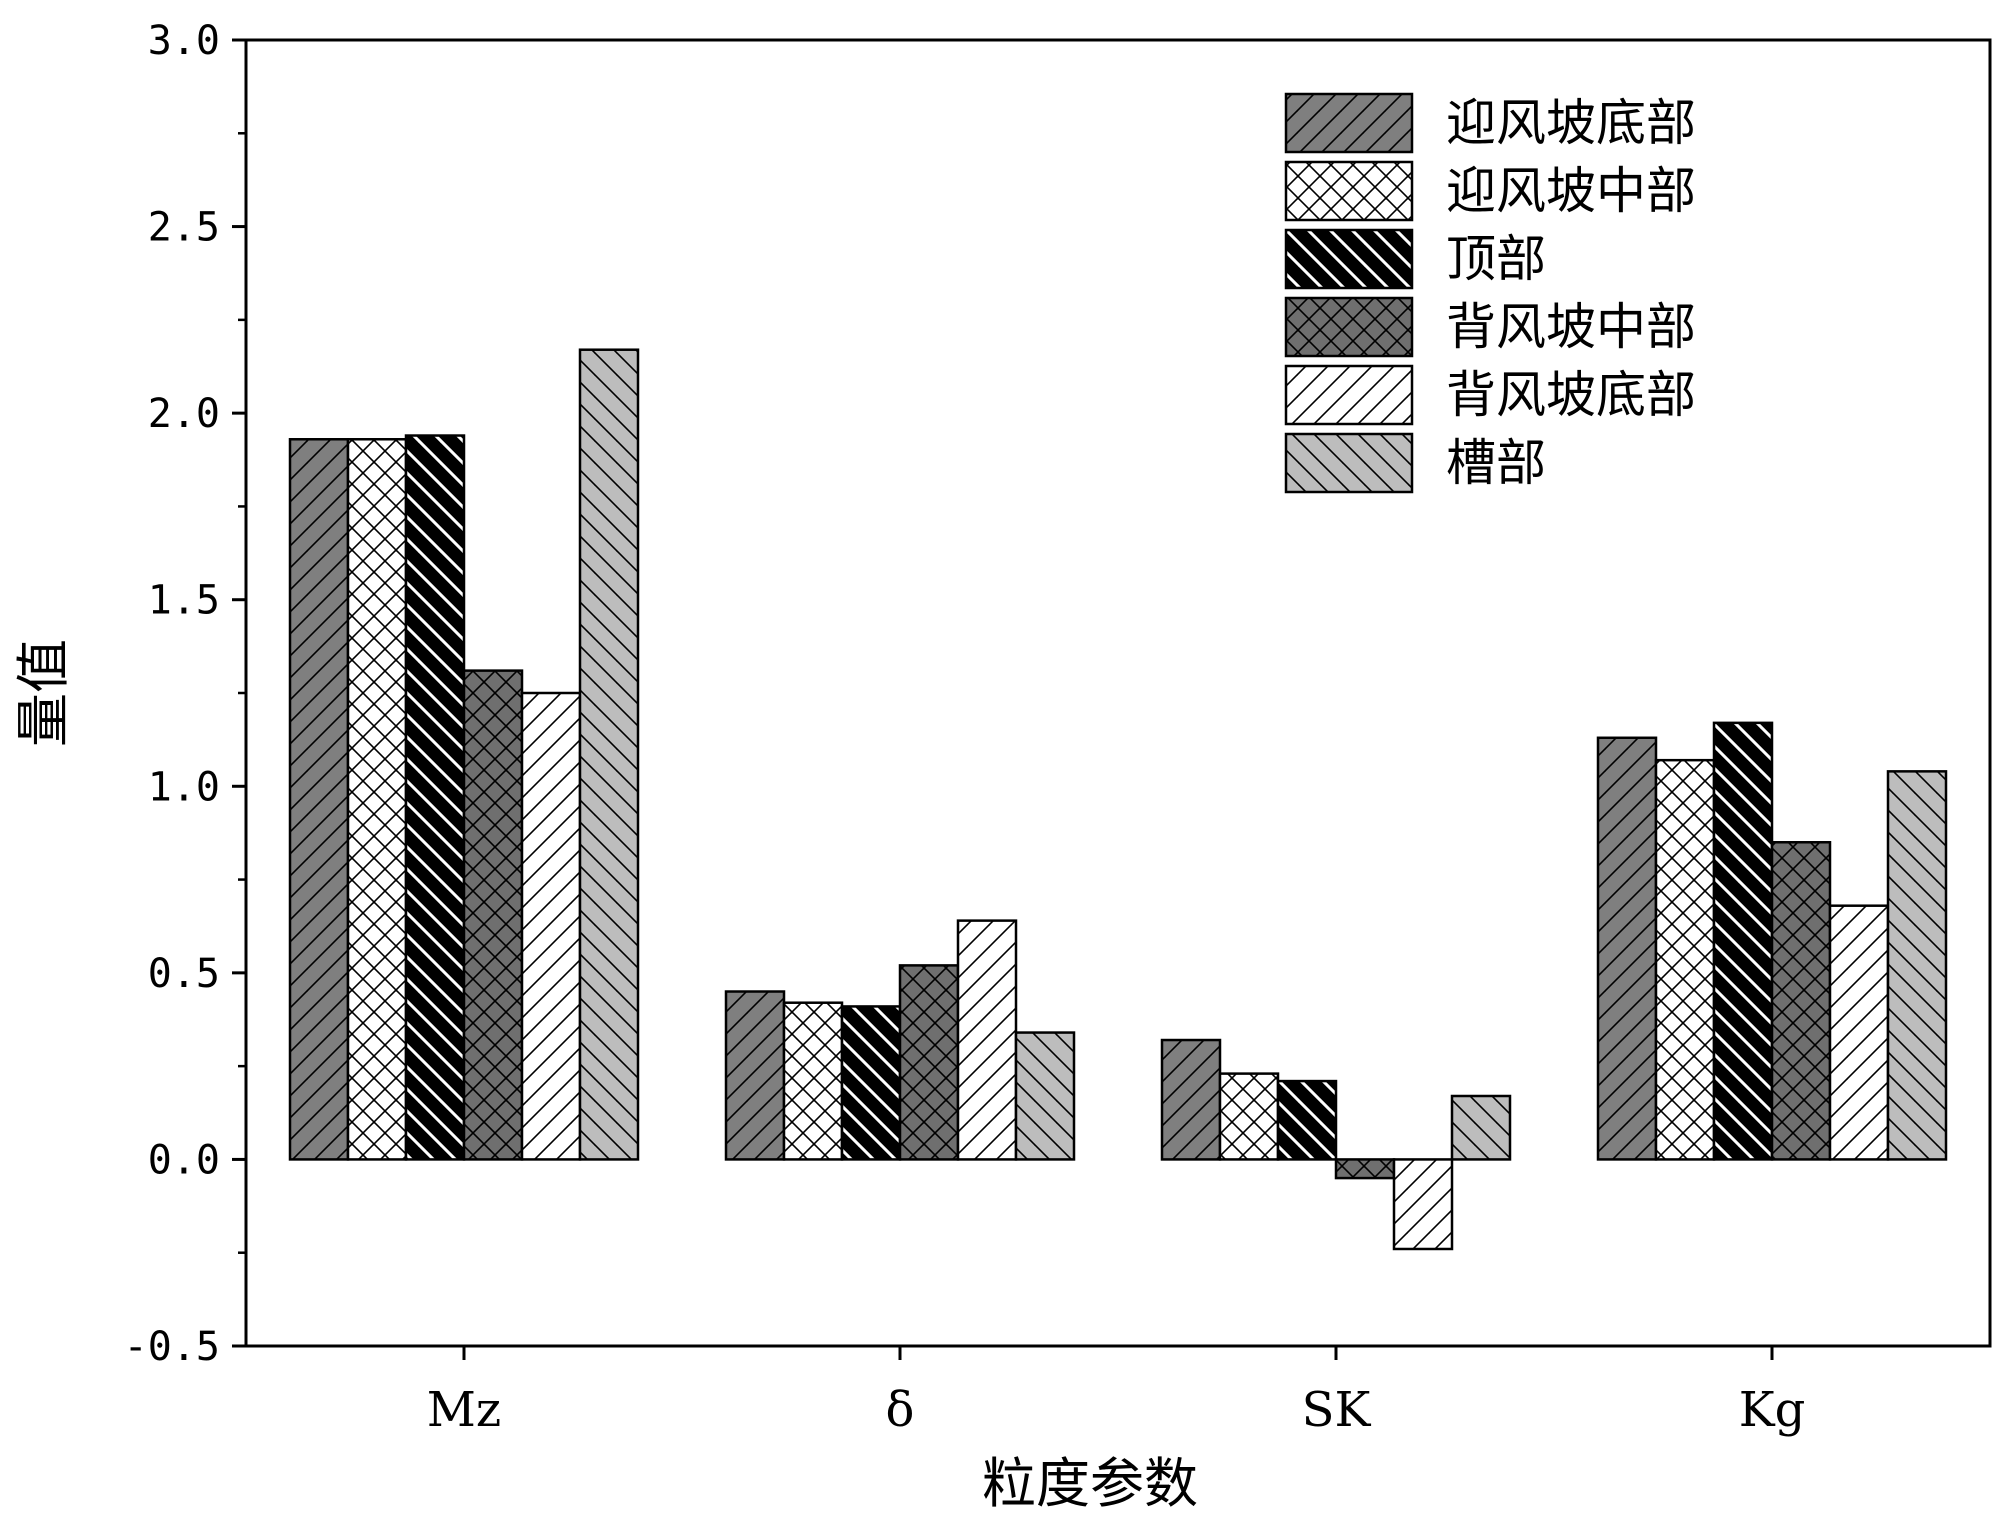 This screenshot has height=1530, width=2000. I want to click on category-label-2: SK, so click(1337, 1410).